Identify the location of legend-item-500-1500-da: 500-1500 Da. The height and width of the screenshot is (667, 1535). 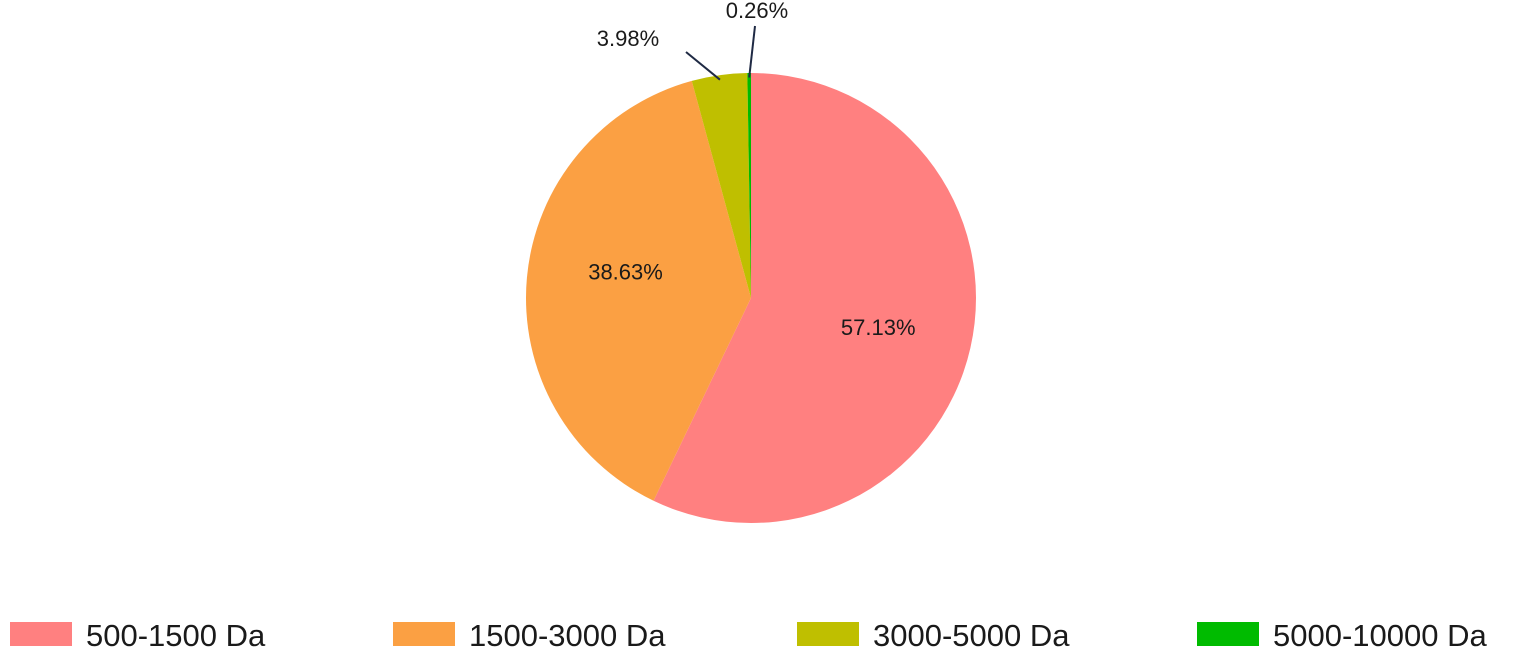
(138, 635).